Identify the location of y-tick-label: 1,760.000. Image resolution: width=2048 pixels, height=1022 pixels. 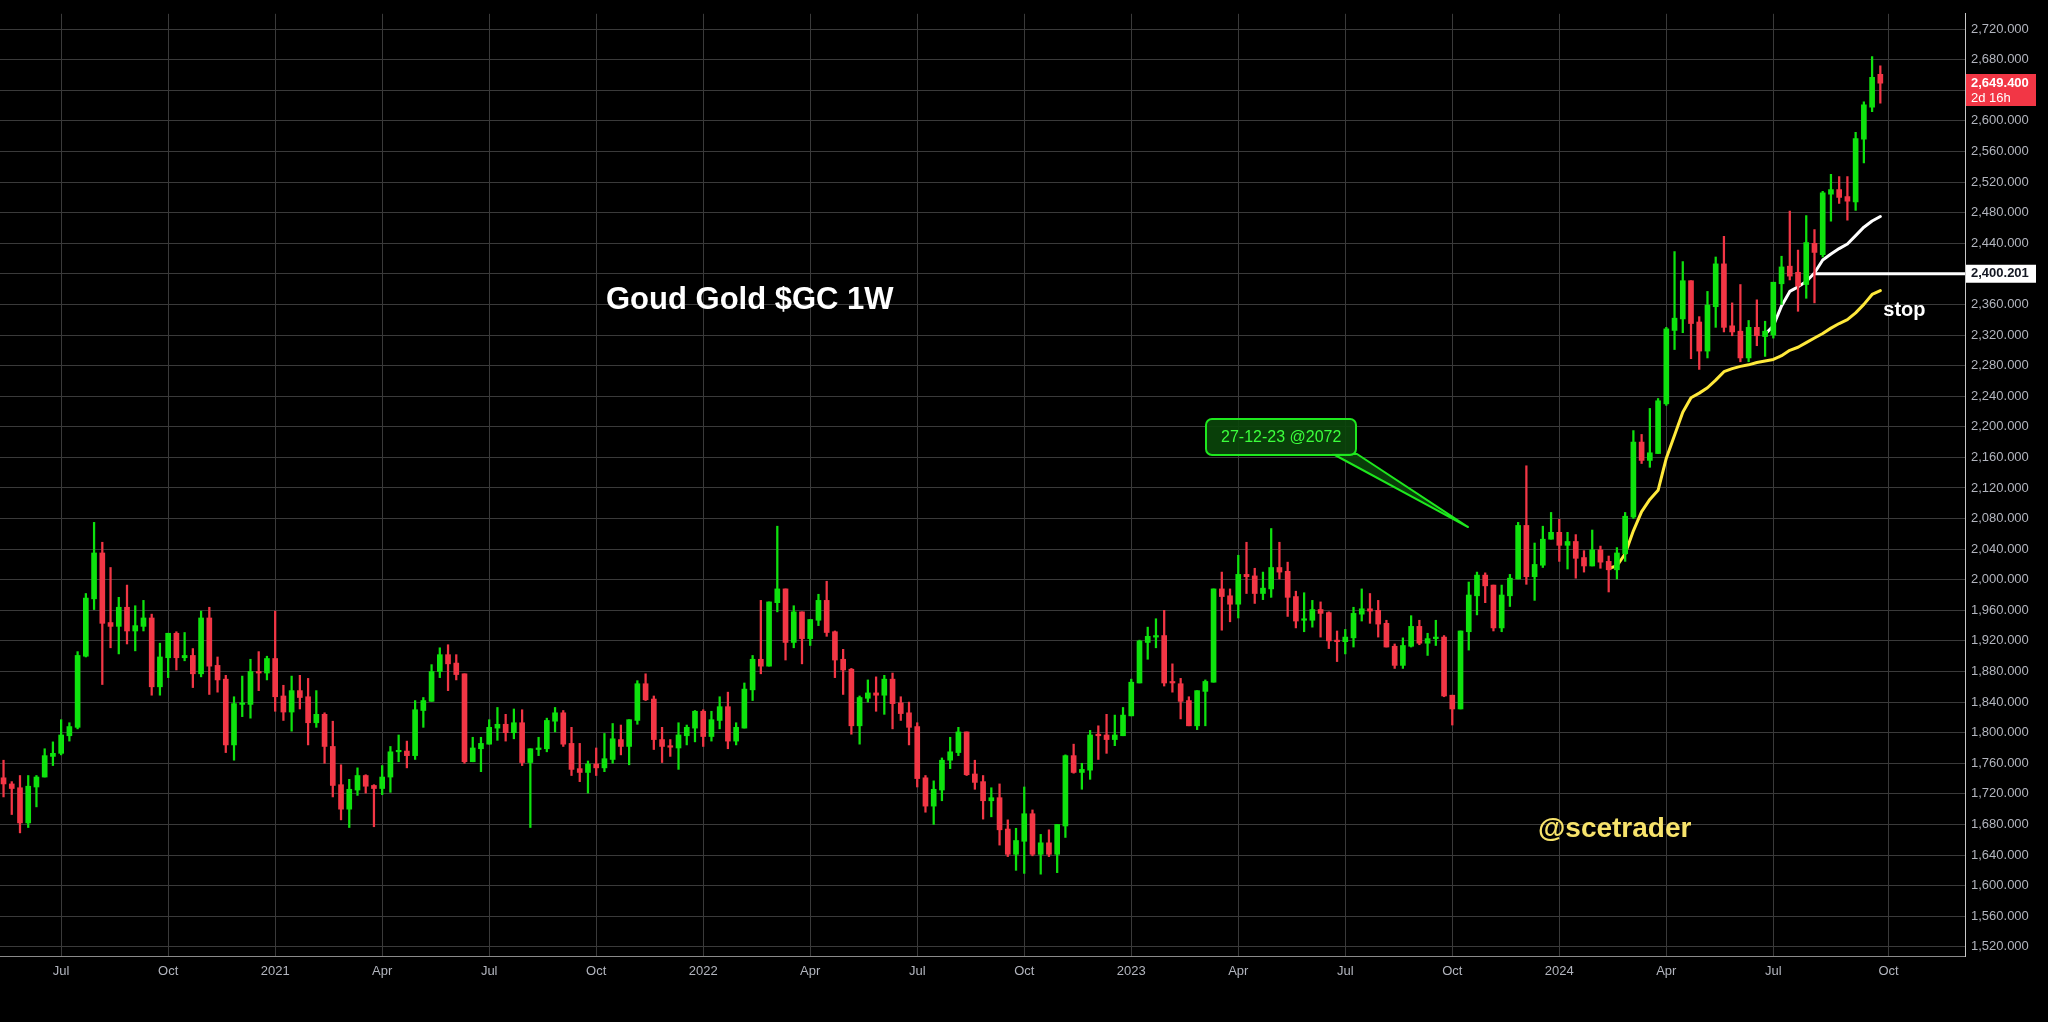
(2000, 762).